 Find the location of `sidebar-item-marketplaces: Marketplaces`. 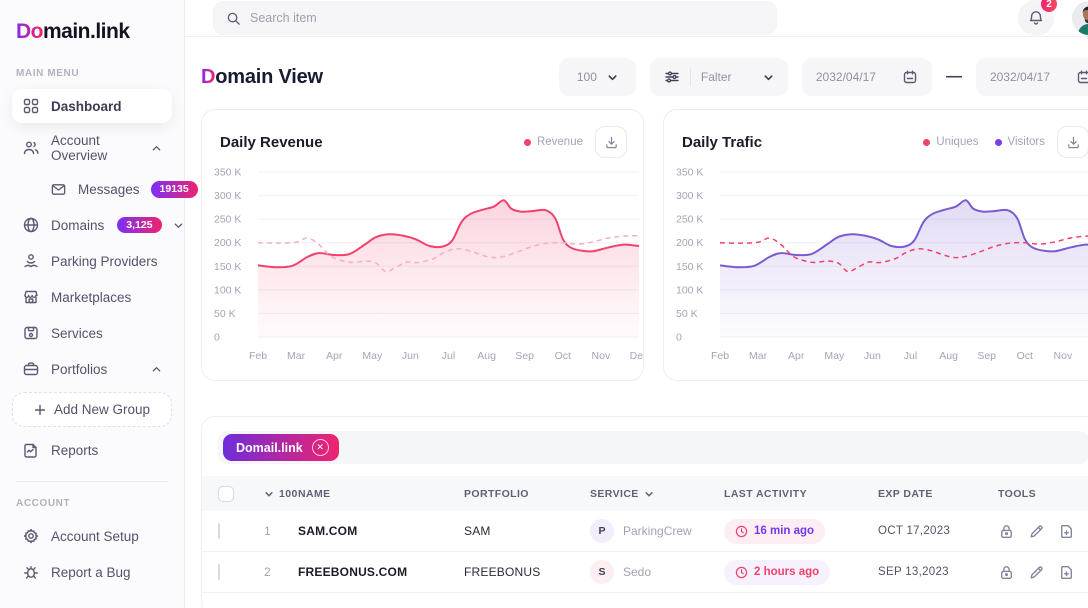

sidebar-item-marketplaces: Marketplaces is located at coordinates (92, 297).